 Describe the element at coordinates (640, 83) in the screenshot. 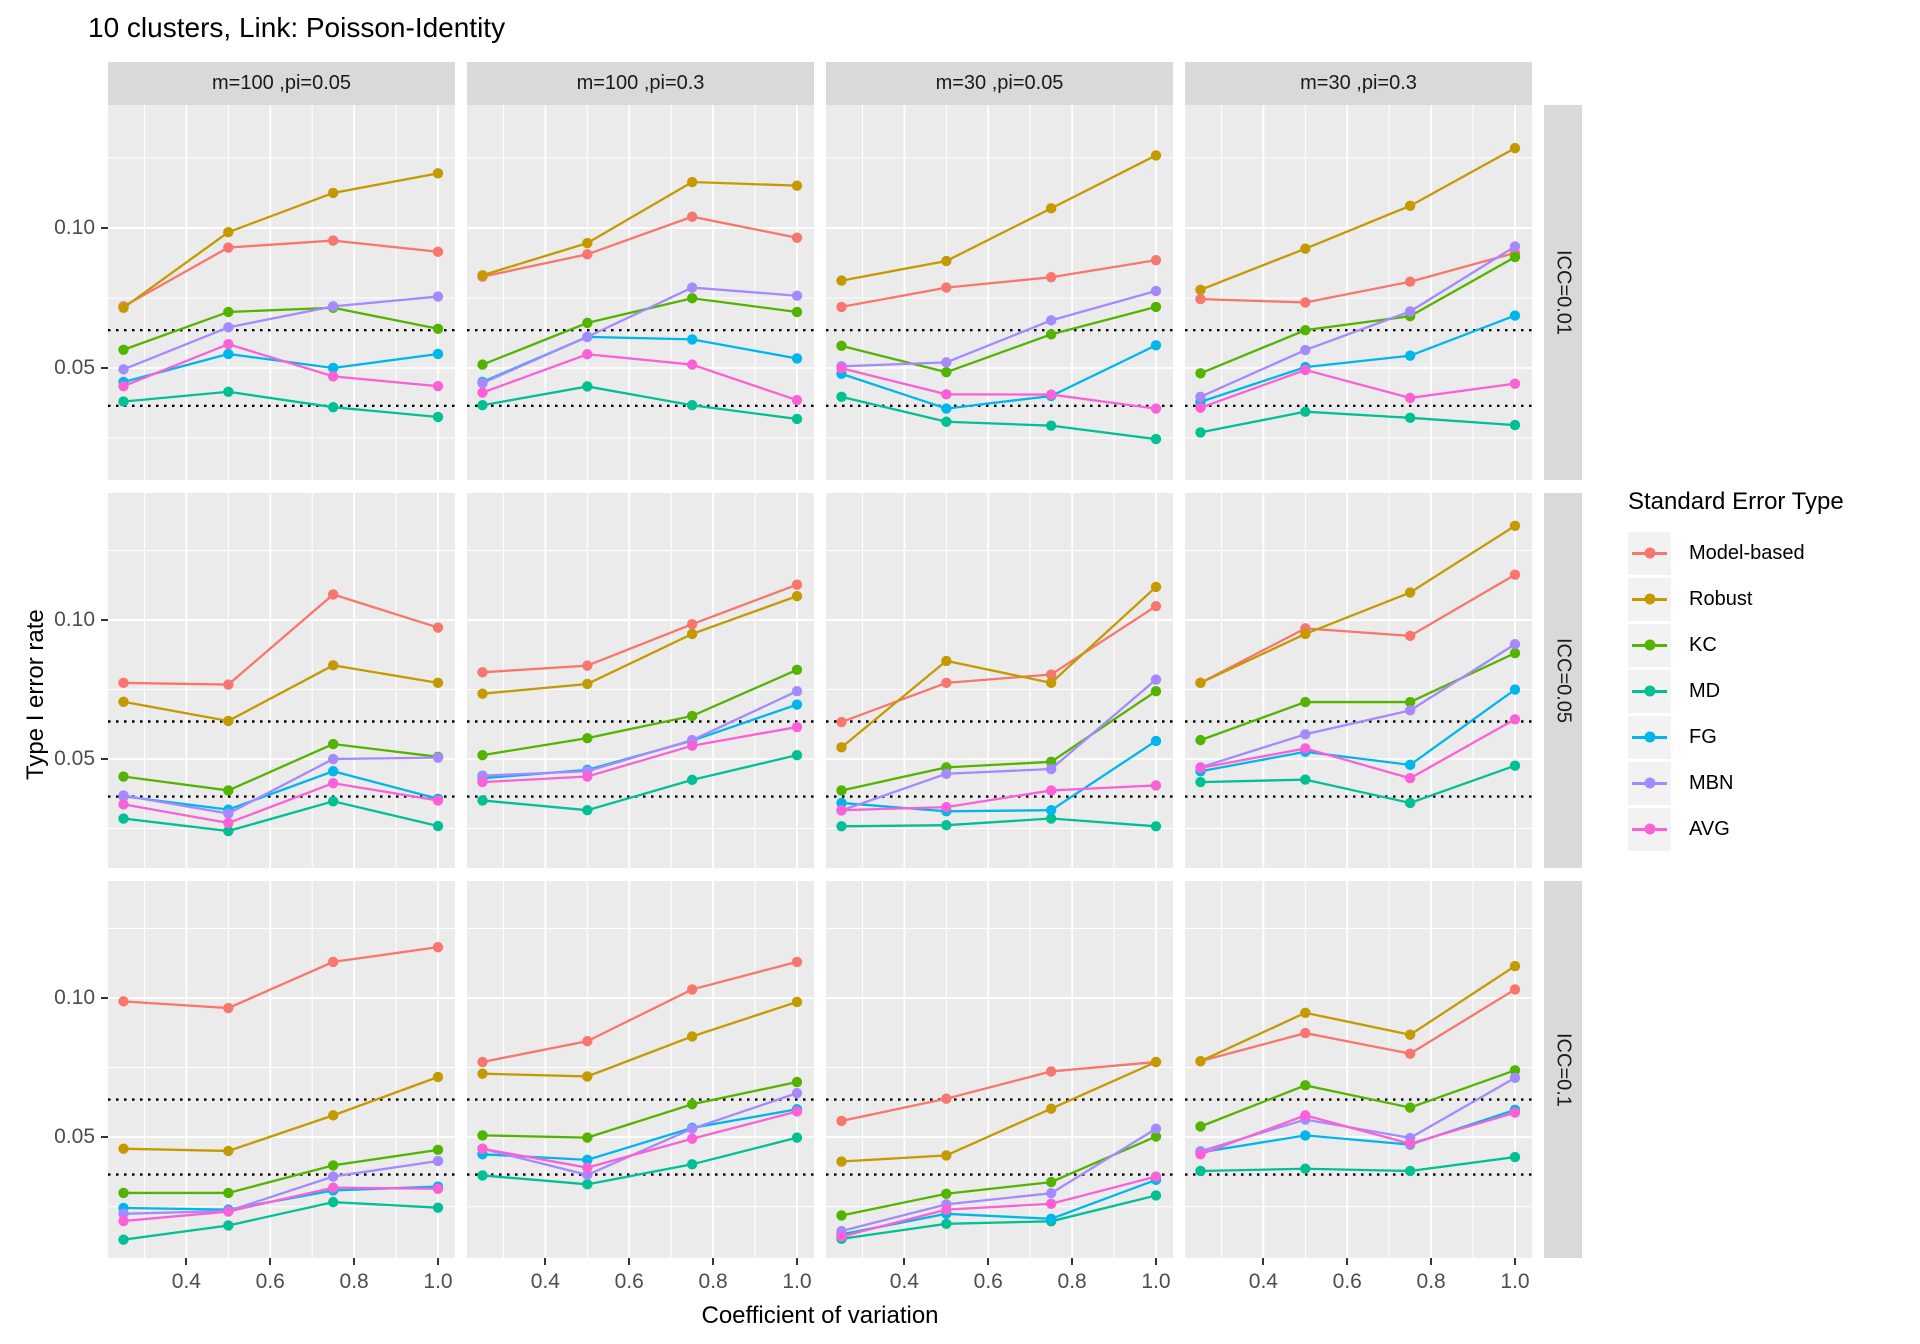

I see `facet-column-strip: m=100 ,pi=0.3` at that location.